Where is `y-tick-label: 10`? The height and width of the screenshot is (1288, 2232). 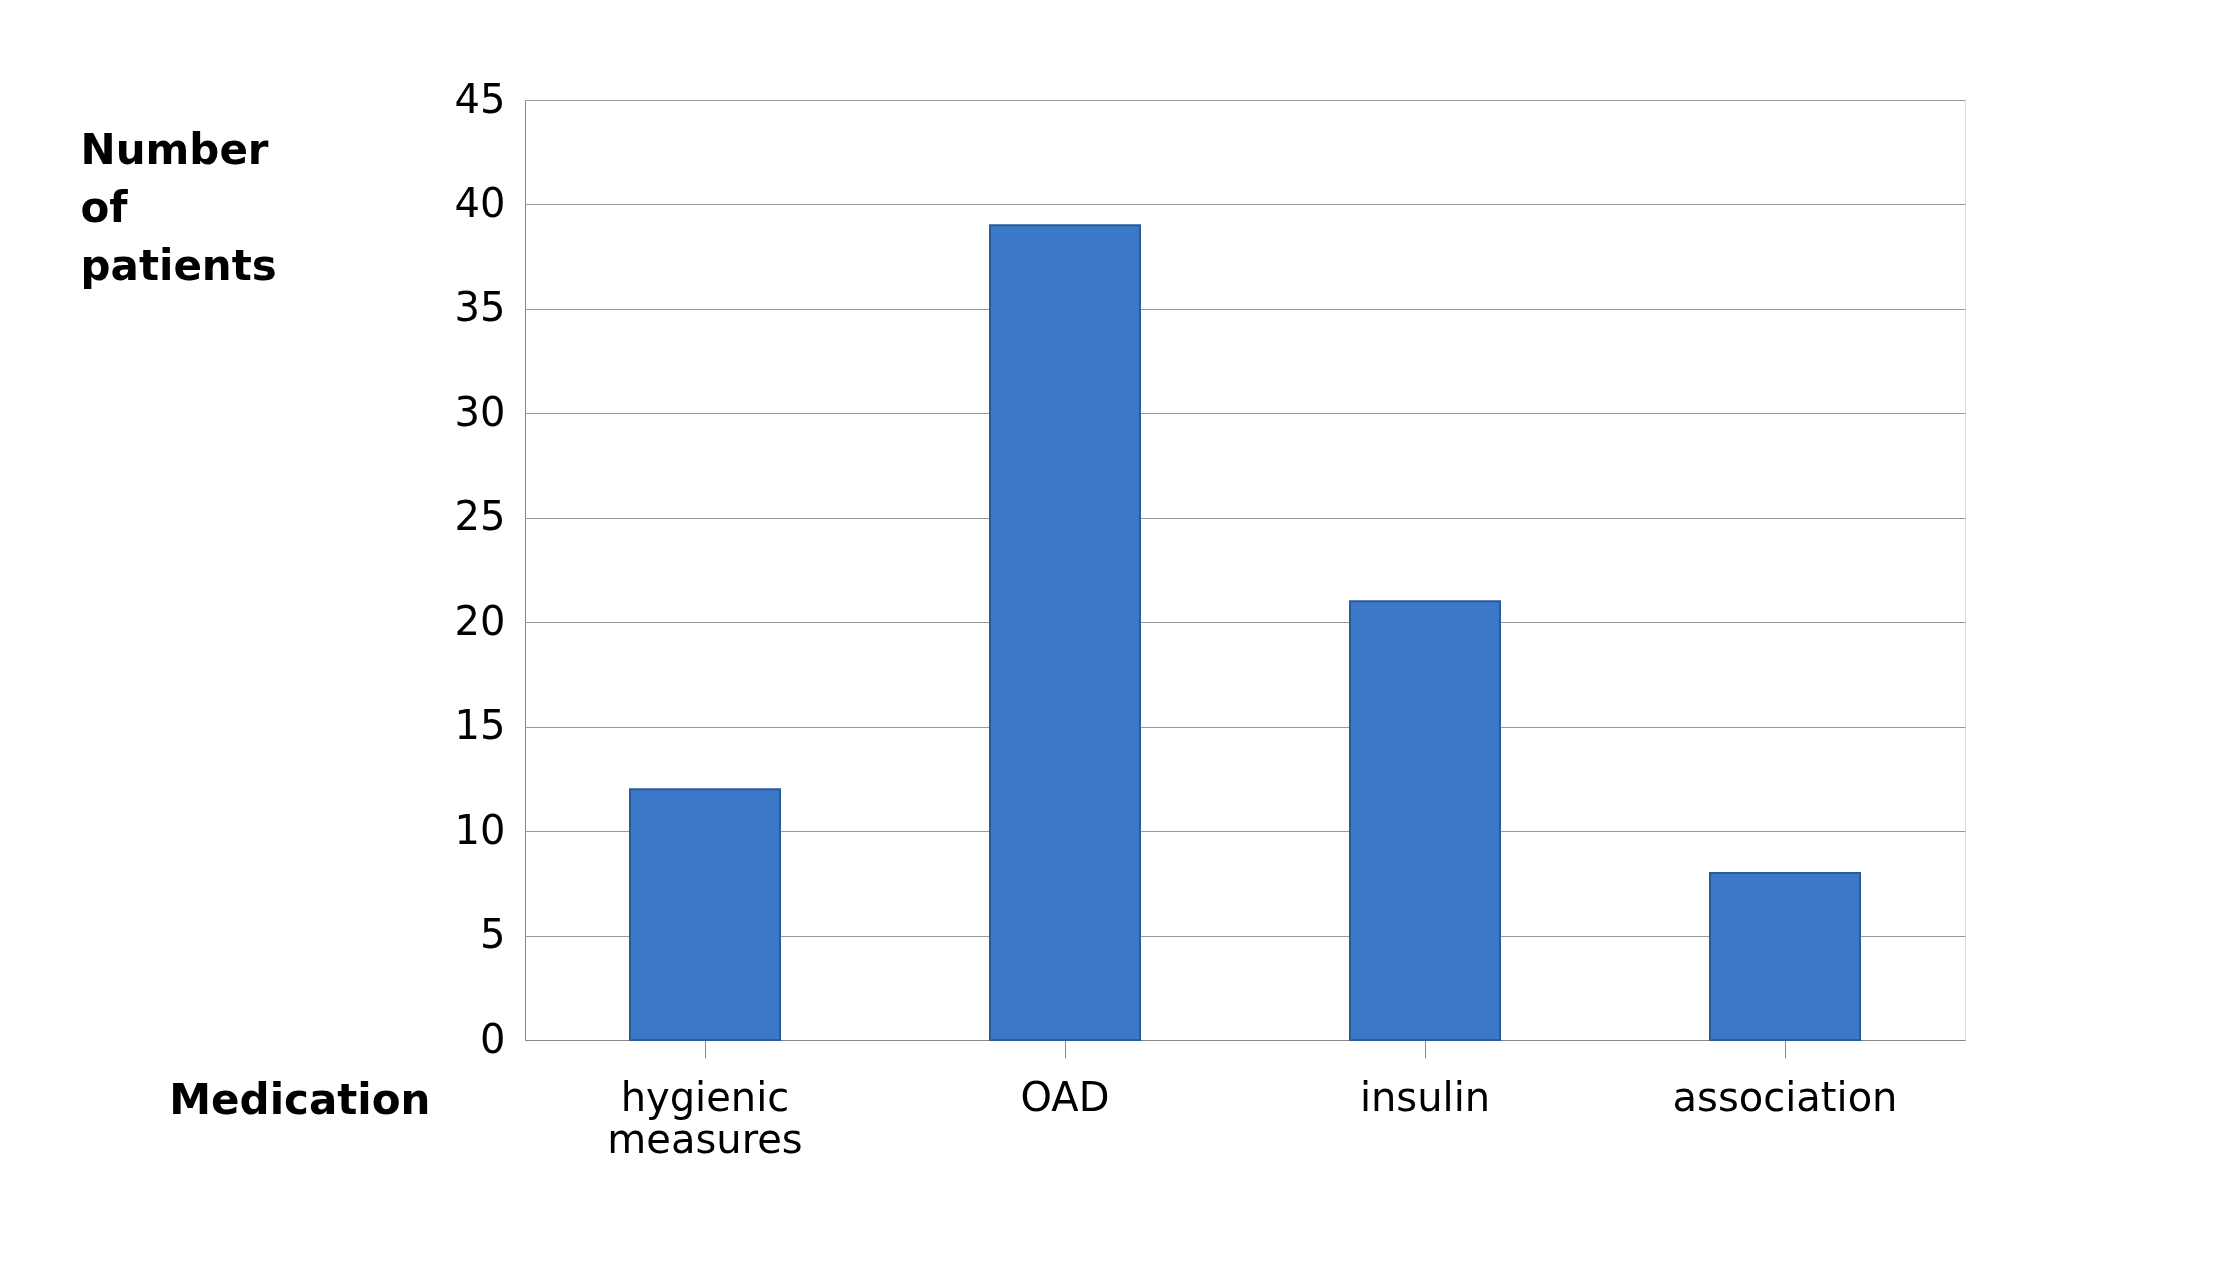
y-tick-label: 10 is located at coordinates (480, 829).